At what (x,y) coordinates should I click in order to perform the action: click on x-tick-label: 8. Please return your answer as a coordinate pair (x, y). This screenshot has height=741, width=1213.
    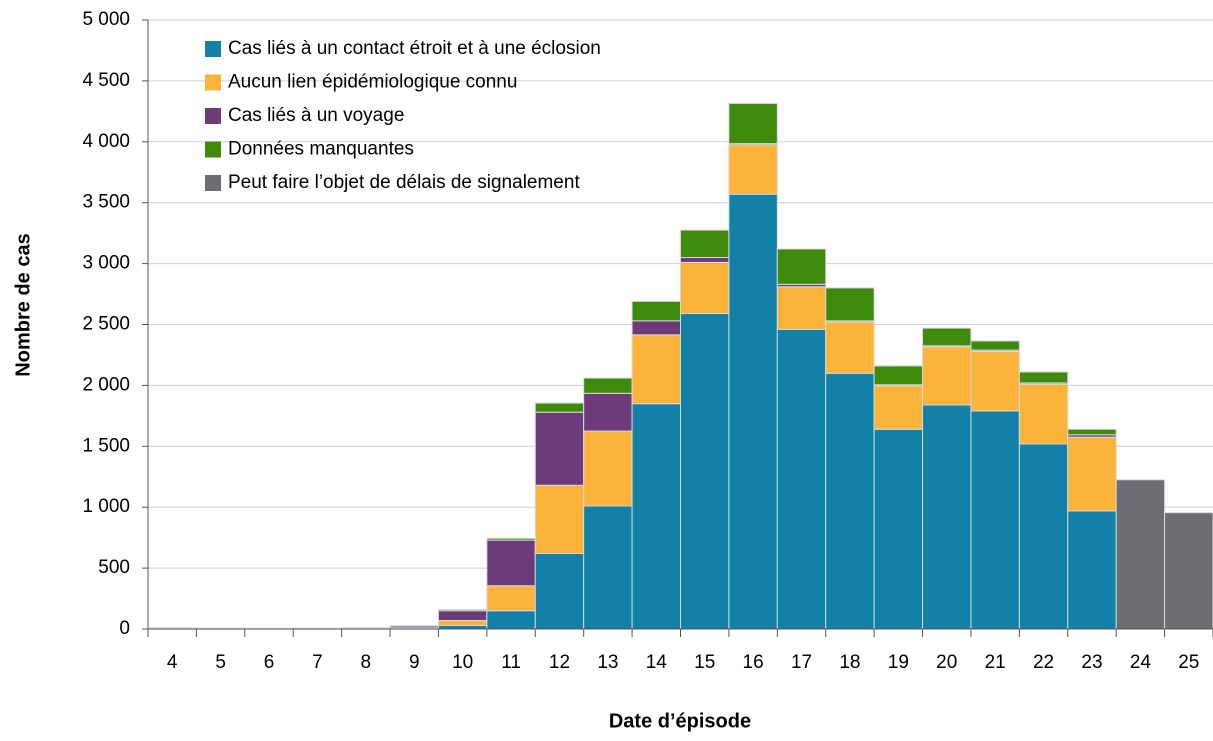
    Looking at the image, I should click on (366, 662).